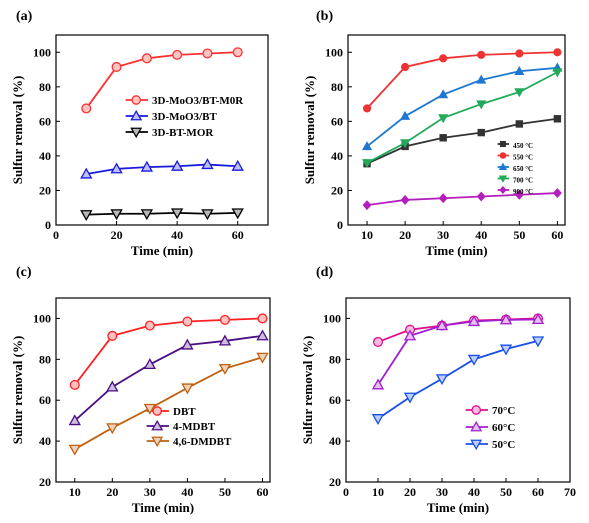 Image resolution: width=589 pixels, height=523 pixels. What do you see at coordinates (503, 411) in the screenshot?
I see `legend-label: 70°C` at bounding box center [503, 411].